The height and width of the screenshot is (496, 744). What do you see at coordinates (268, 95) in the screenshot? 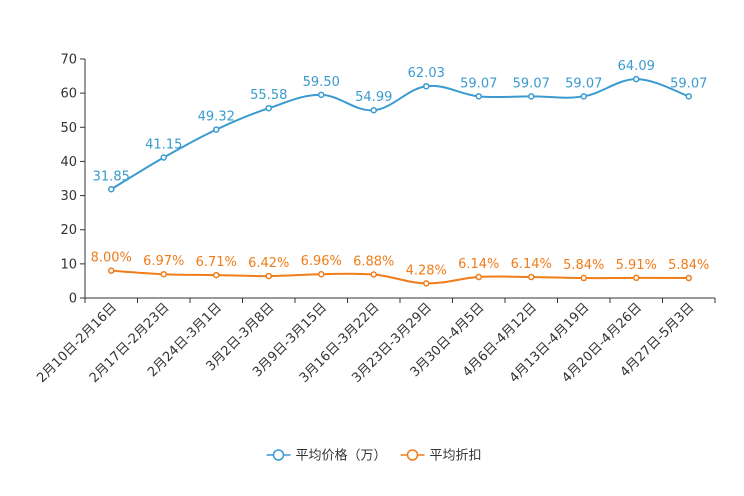
I see `series-1-data-label: 55.58` at bounding box center [268, 95].